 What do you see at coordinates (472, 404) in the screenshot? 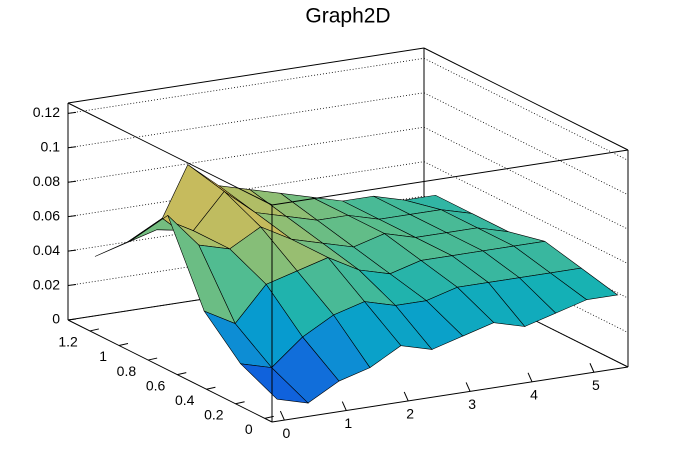
I see `x-tick-label: 3` at bounding box center [472, 404].